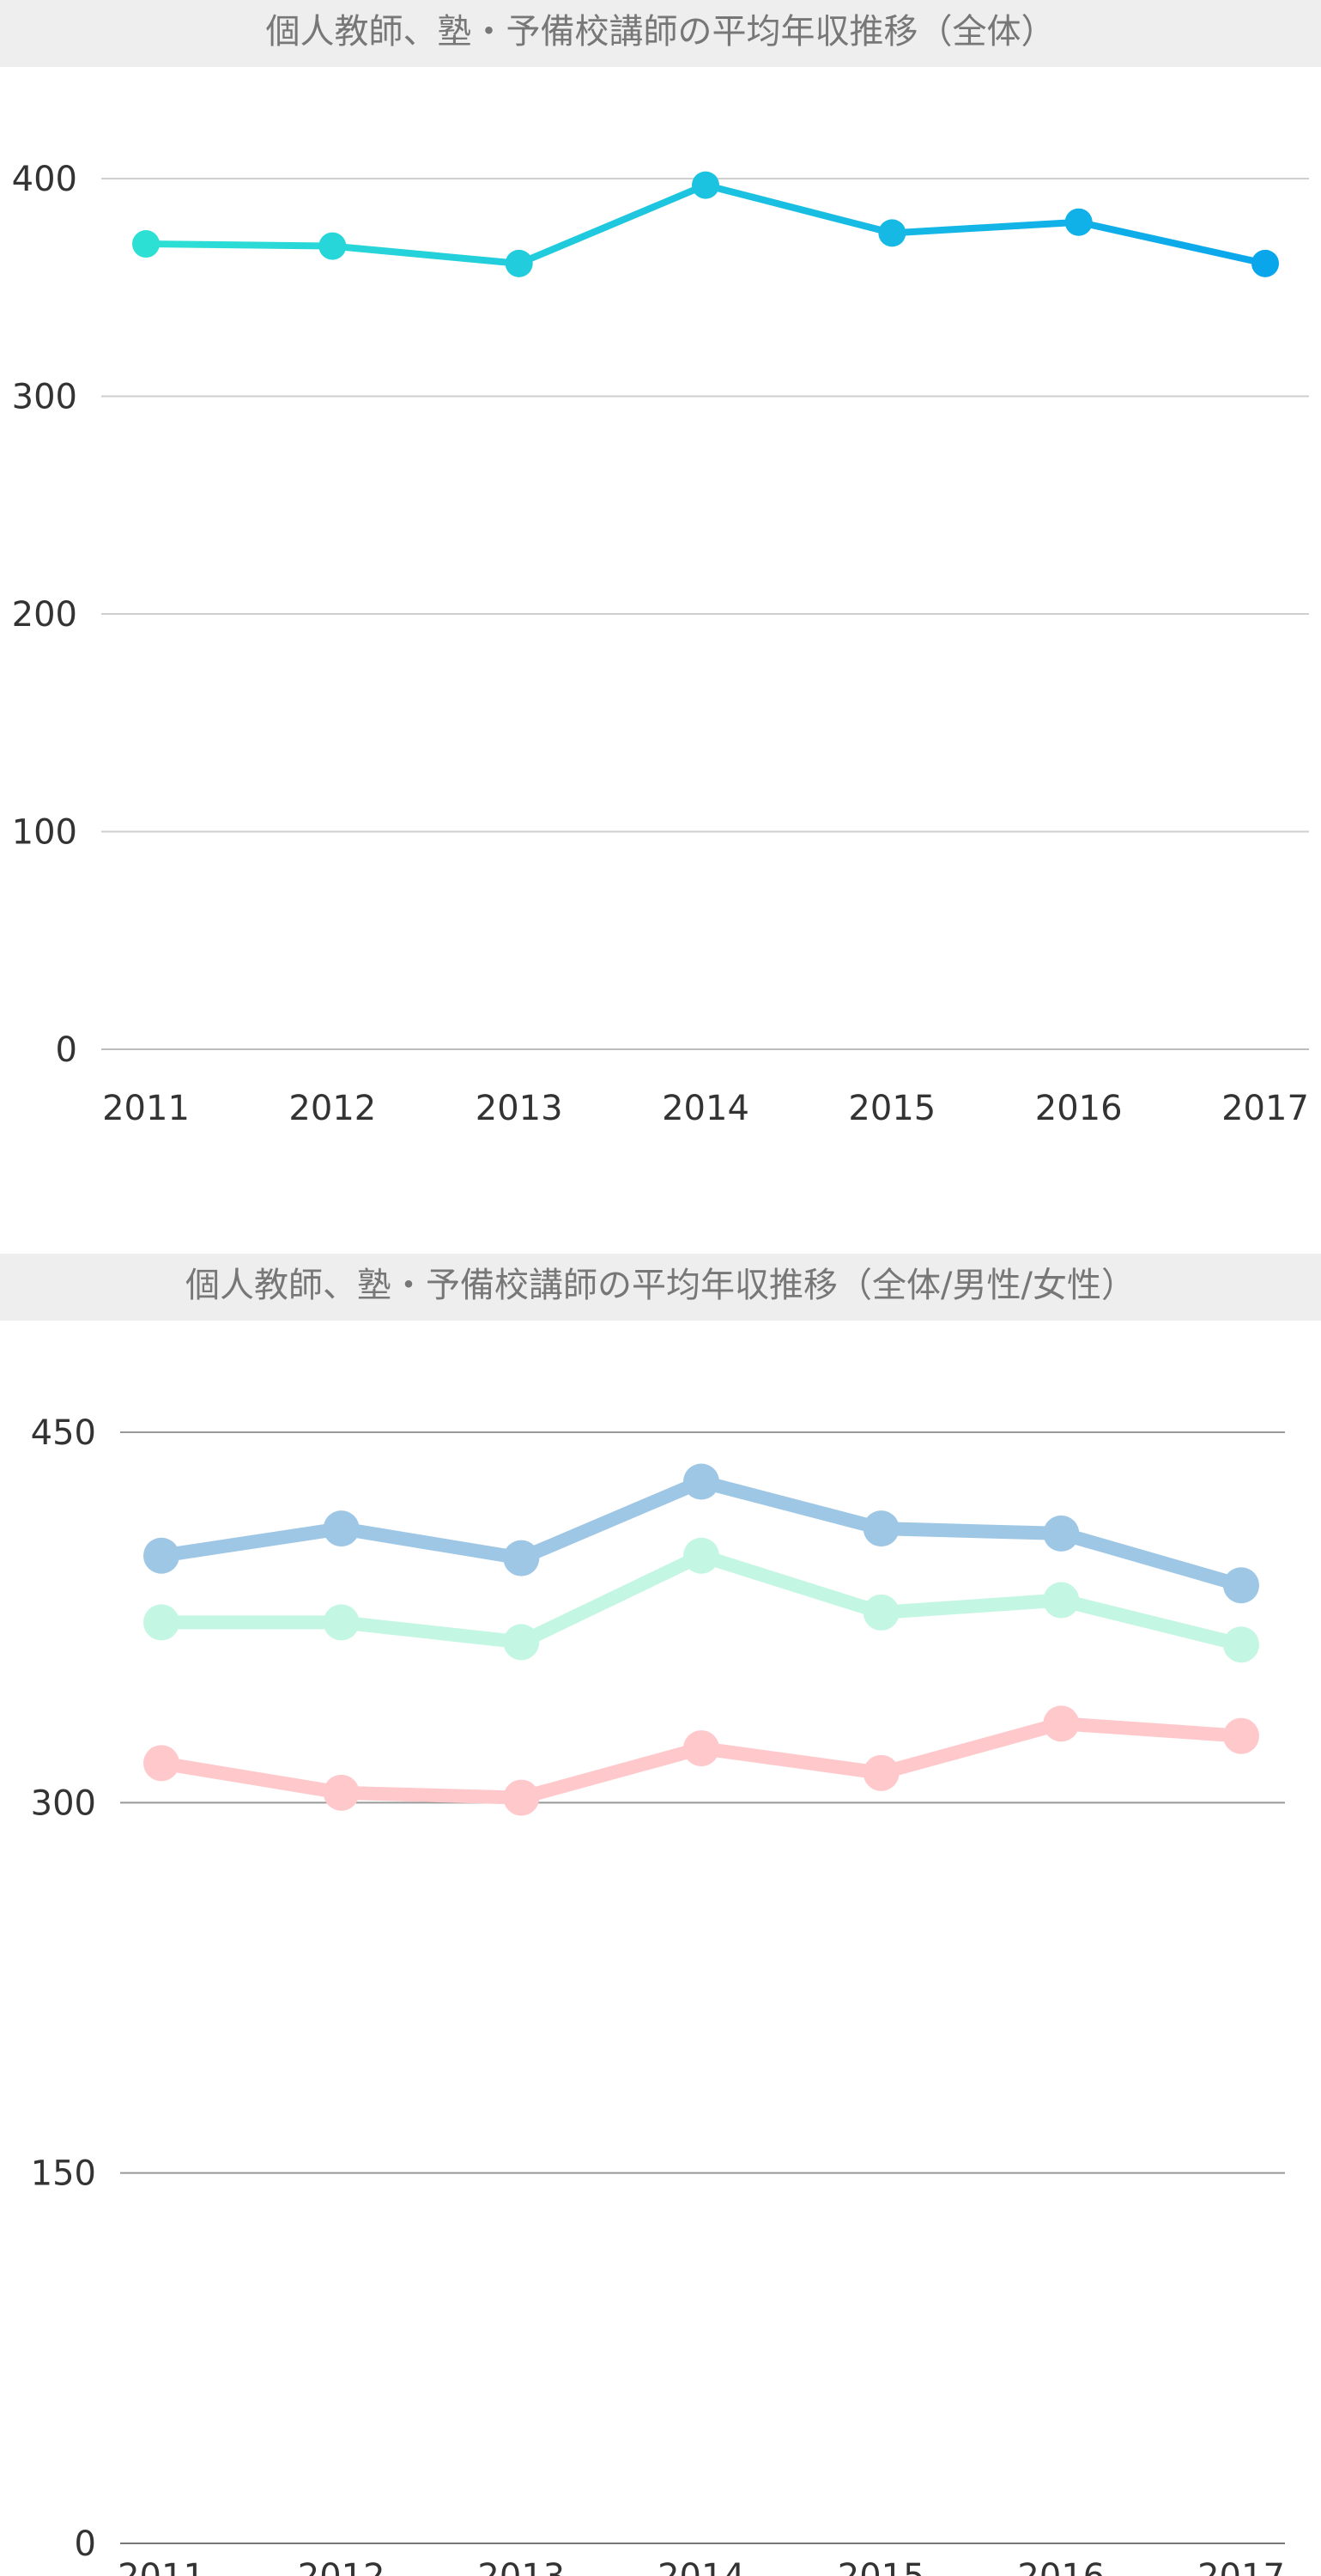  Describe the element at coordinates (660, 33) in the screenshot. I see `chart-1-title: 個人教師、塾・予備校講師の平均年収推移（全体）` at that location.